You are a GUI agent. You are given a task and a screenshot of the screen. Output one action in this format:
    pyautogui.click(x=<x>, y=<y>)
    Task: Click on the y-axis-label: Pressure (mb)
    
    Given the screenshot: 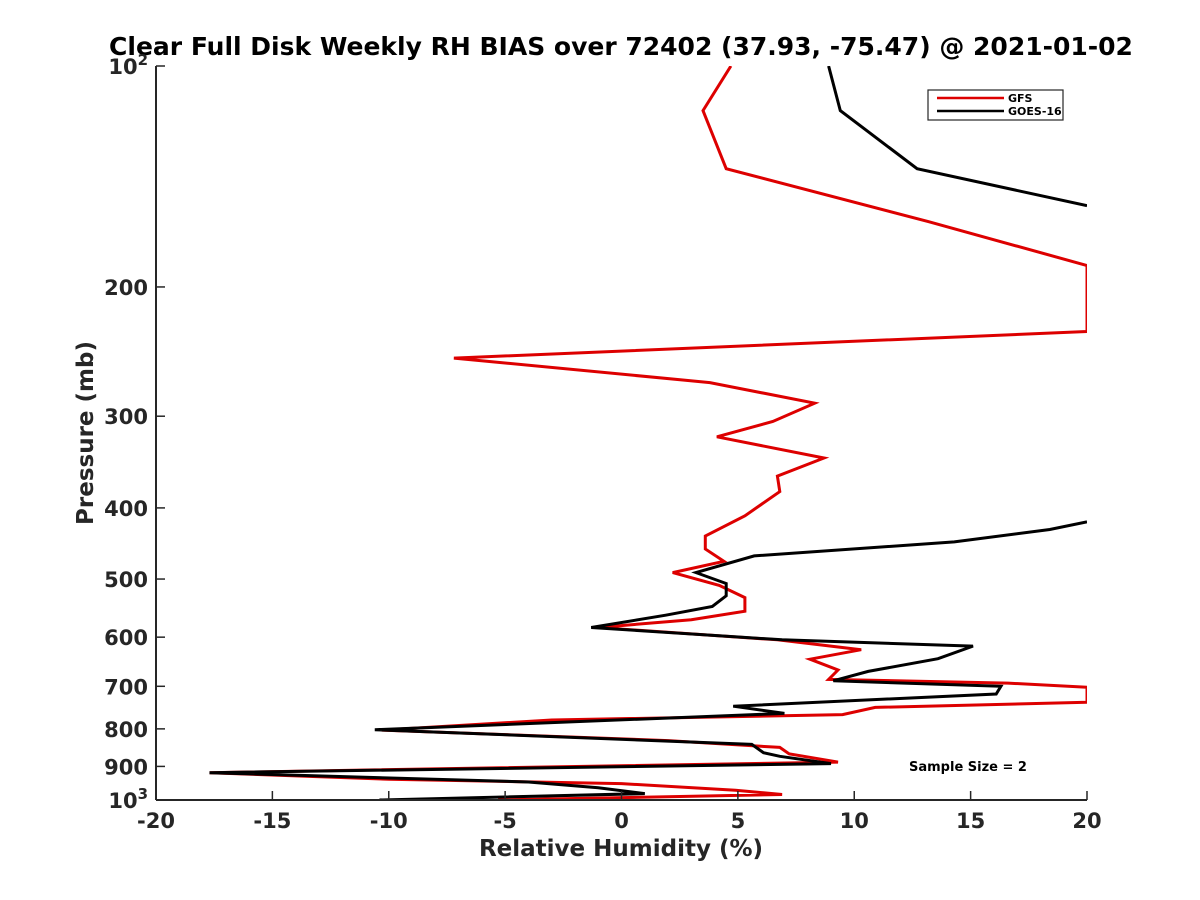 What is the action you would take?
    pyautogui.click(x=86, y=433)
    